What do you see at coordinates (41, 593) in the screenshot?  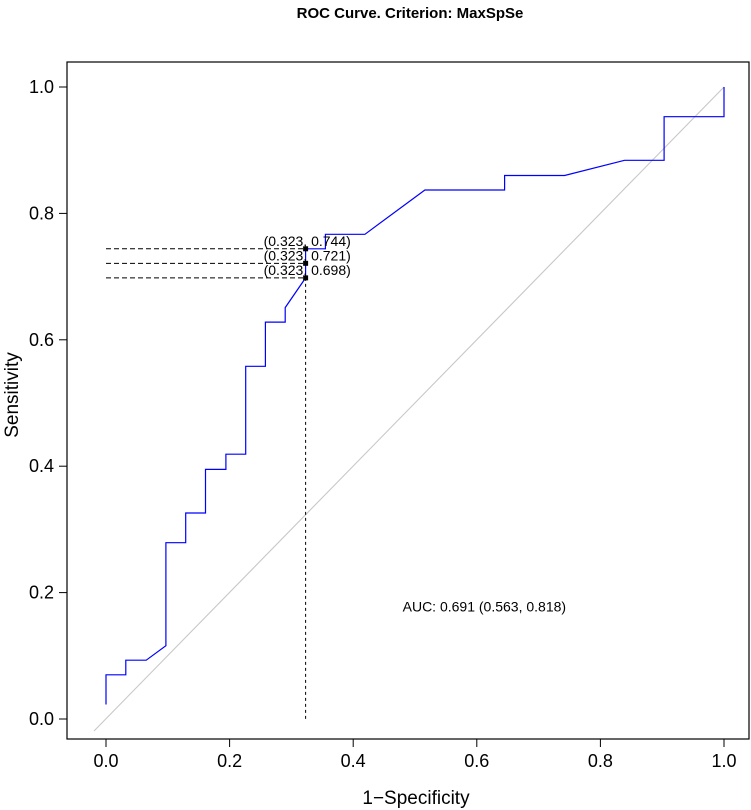 I see `y-tick-label: 0.2` at bounding box center [41, 593].